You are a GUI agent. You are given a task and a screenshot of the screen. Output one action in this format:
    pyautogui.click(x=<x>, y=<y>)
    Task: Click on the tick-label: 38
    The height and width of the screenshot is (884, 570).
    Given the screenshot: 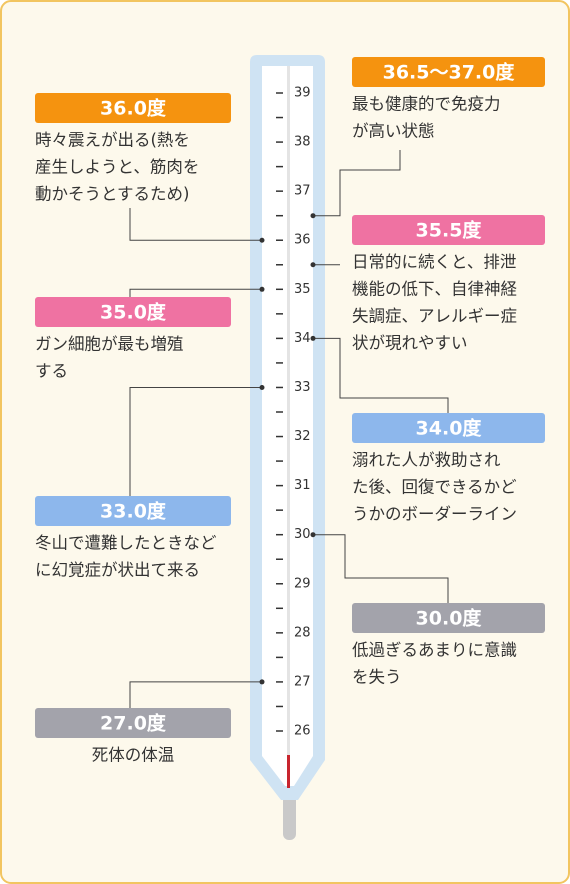 What is the action you would take?
    pyautogui.click(x=302, y=142)
    